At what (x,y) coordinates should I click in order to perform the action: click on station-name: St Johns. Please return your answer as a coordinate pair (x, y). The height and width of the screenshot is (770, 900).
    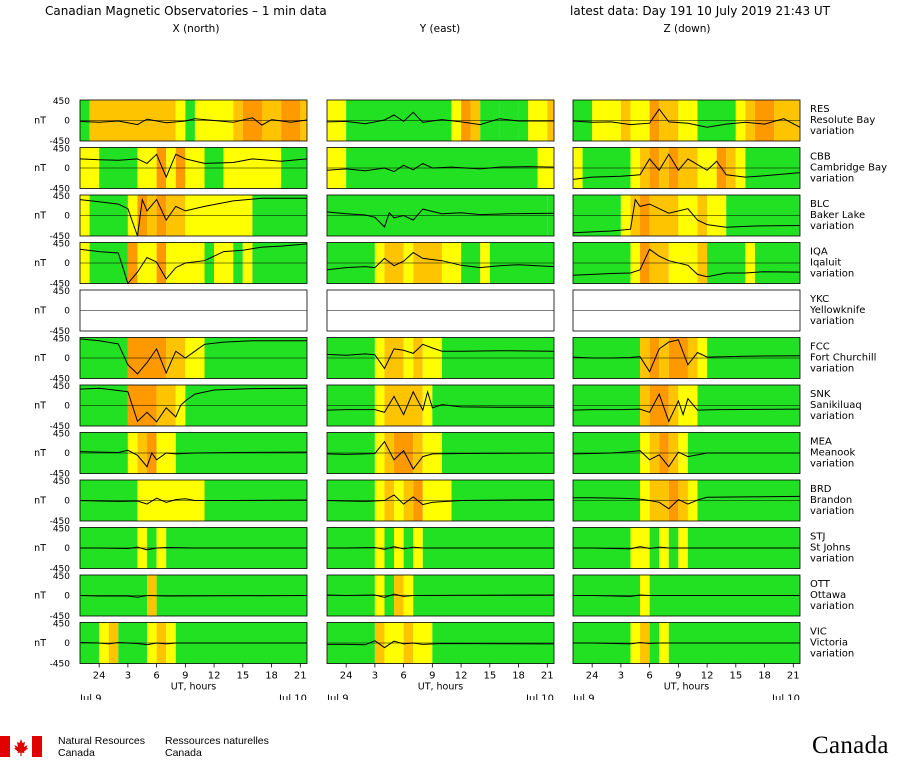
    Looking at the image, I should click on (830, 548).